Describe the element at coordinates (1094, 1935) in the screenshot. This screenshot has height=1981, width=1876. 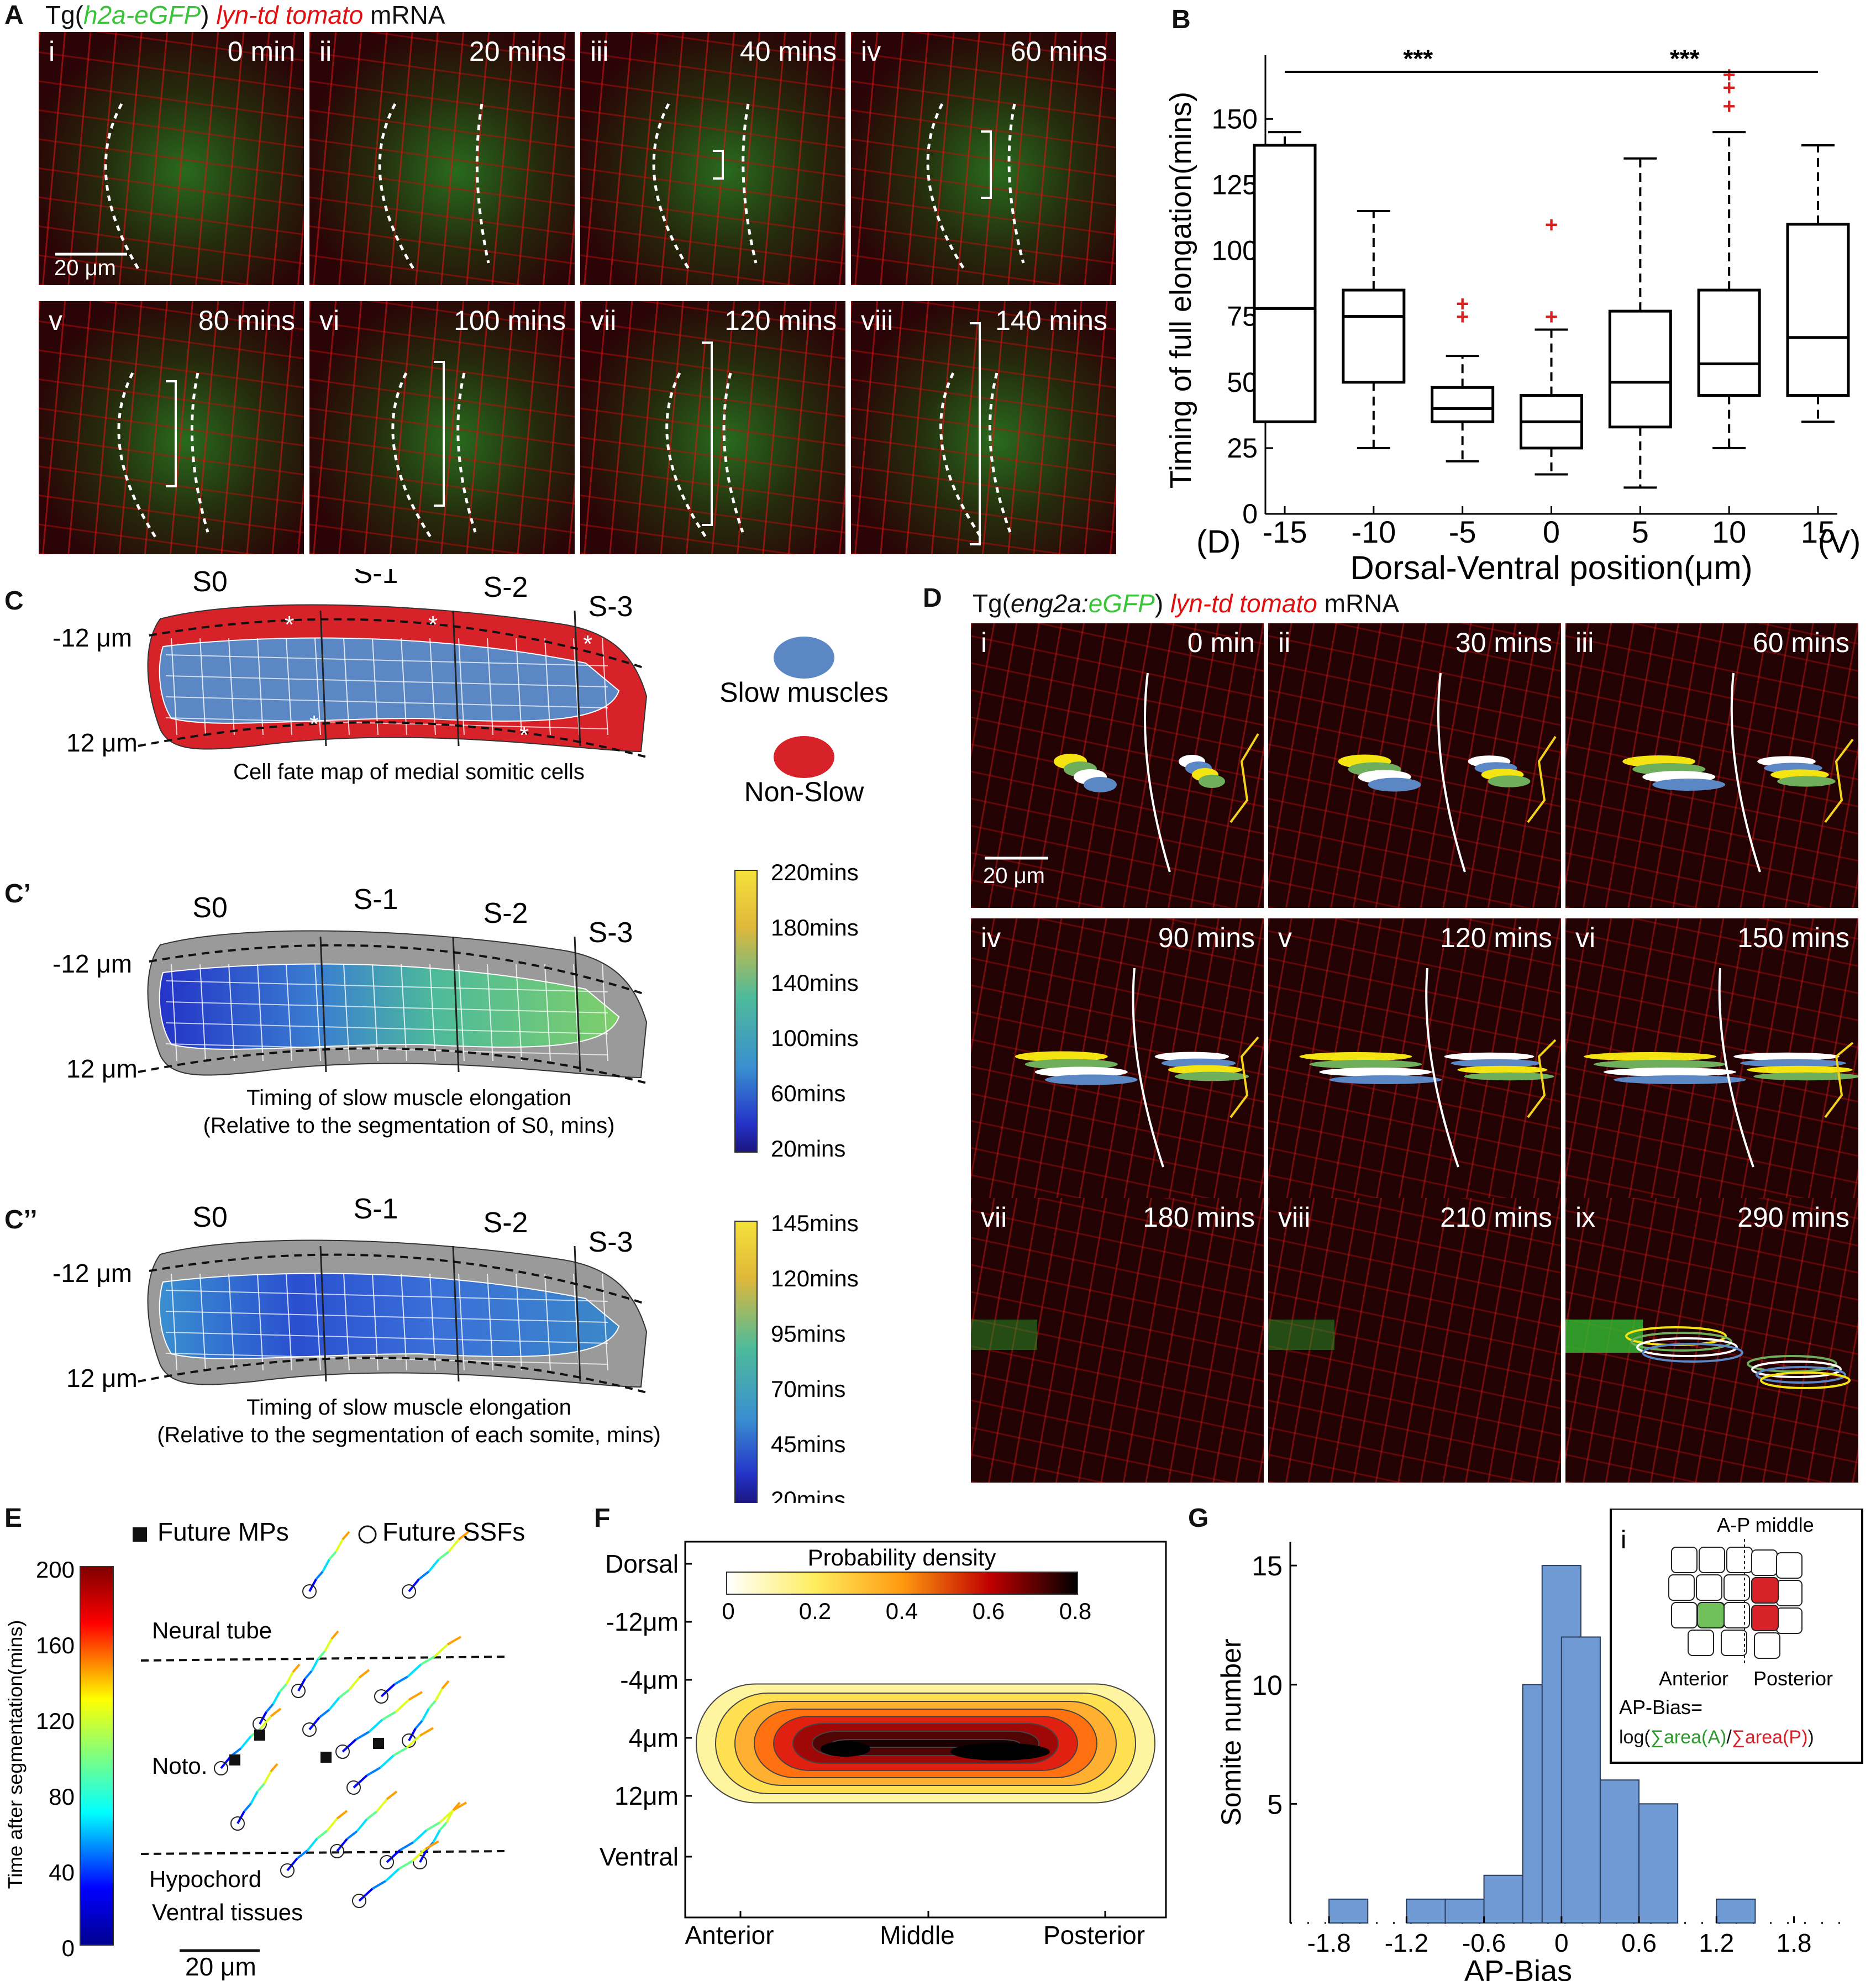
I see `x-tick-label: Posterior` at that location.